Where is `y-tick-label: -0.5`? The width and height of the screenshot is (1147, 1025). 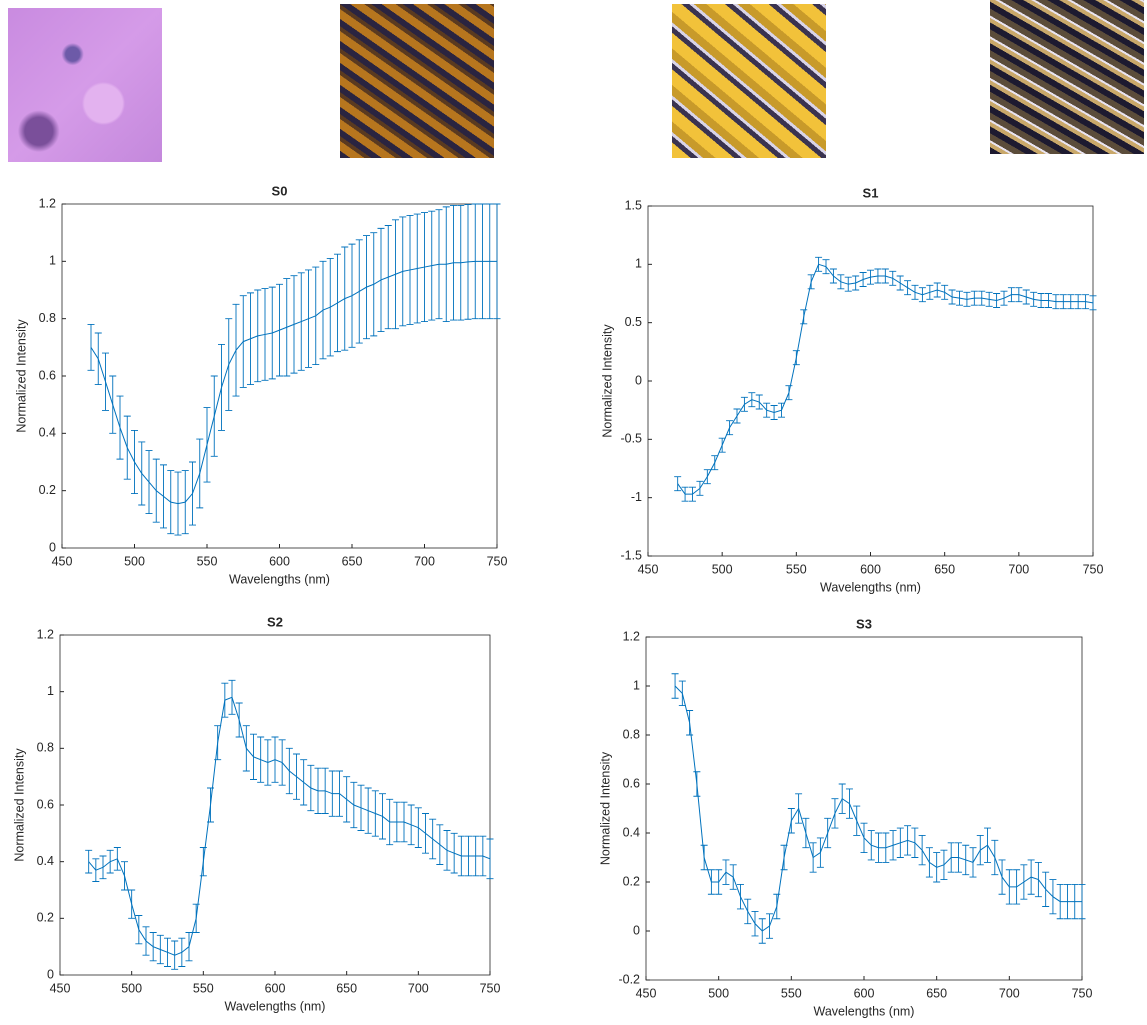
y-tick-label: -0.5 is located at coordinates (631, 439).